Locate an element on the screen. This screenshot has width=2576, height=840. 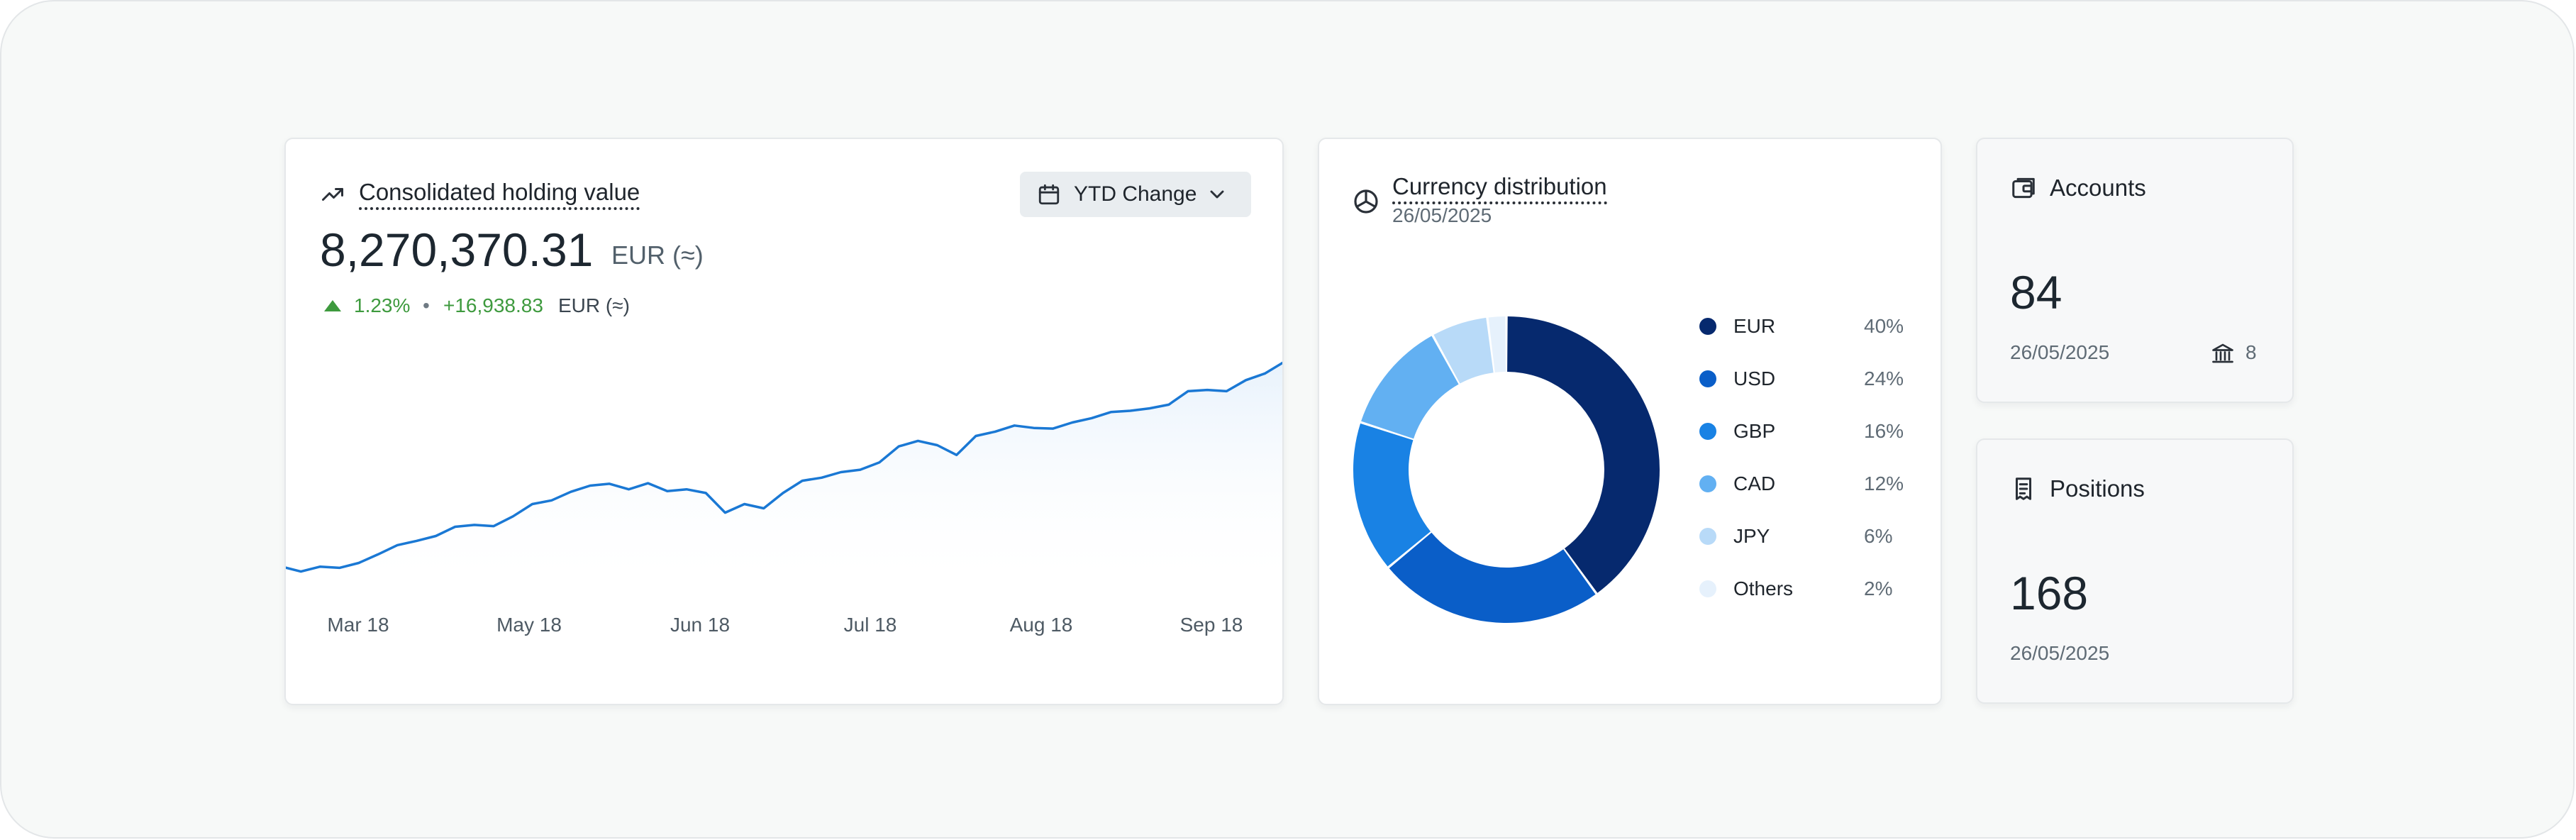
legend-label: JPY is located at coordinates (1751, 536).